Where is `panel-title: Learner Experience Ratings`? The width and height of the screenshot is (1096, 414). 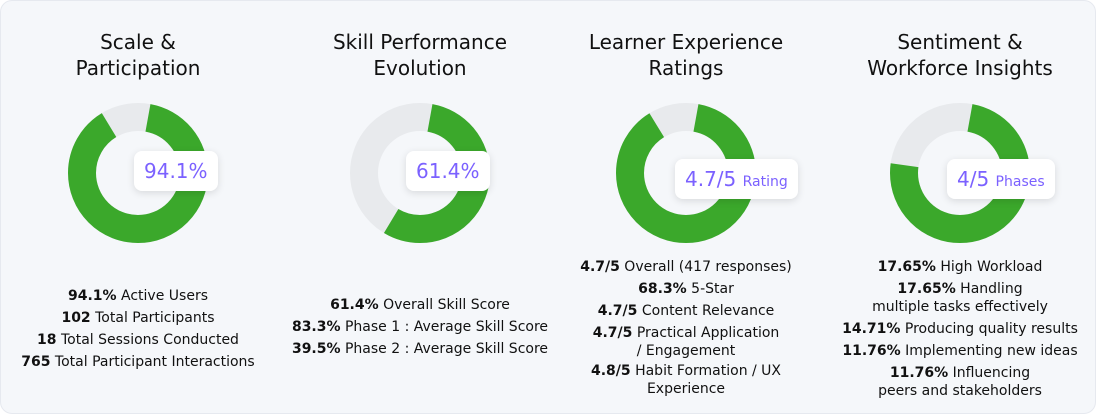 panel-title: Learner Experience Ratings is located at coordinates (686, 55).